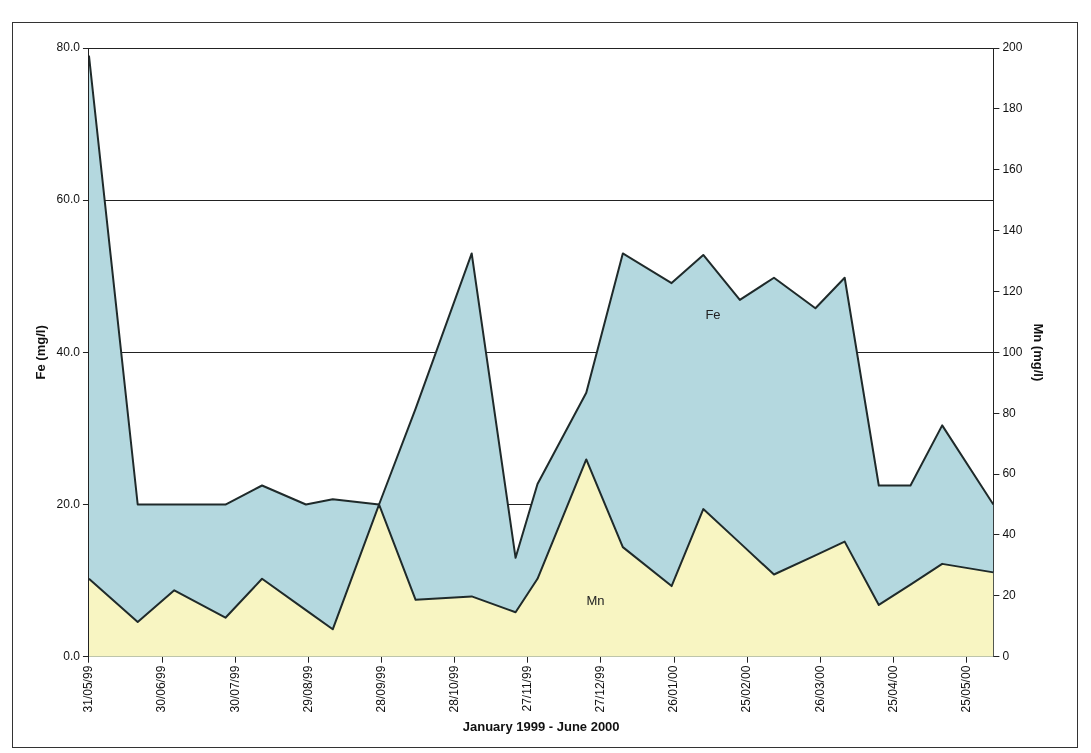  I want to click on x-tick-label: 27/11/99, so click(527, 688).